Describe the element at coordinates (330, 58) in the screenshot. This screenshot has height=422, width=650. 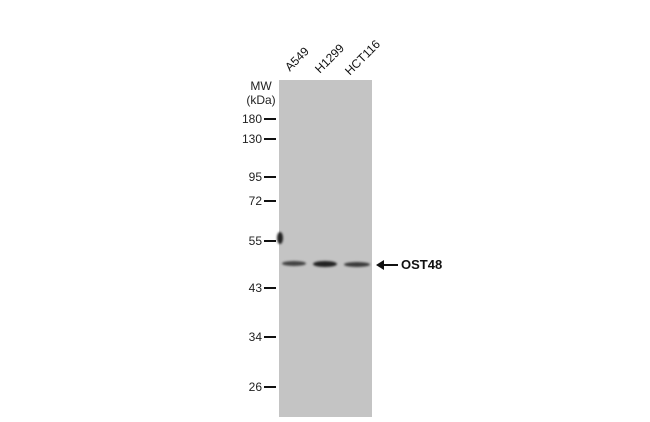
I see `lane-label-h1299: H1299` at that location.